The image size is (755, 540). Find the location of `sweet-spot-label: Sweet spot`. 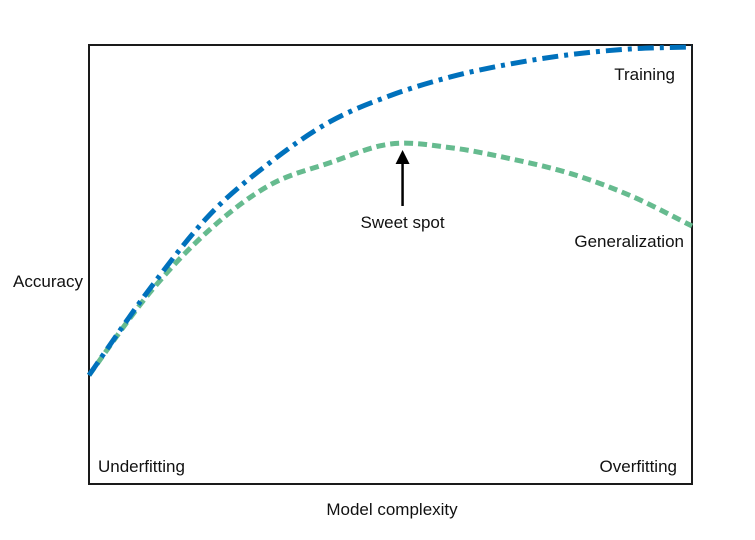

sweet-spot-label: Sweet spot is located at coordinates (403, 222).